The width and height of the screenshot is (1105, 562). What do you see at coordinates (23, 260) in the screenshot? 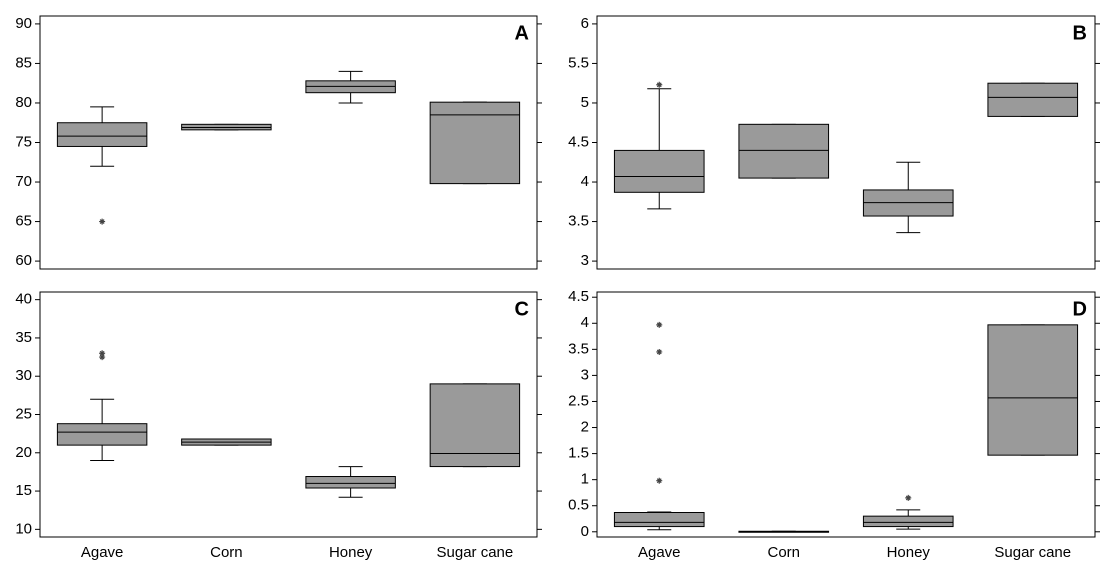
I see `y-tick-label: 60` at bounding box center [23, 260].